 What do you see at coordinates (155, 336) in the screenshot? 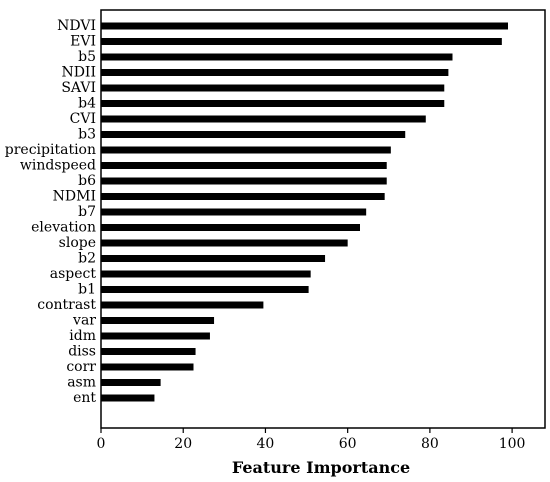
I see `bar-idm` at bounding box center [155, 336].